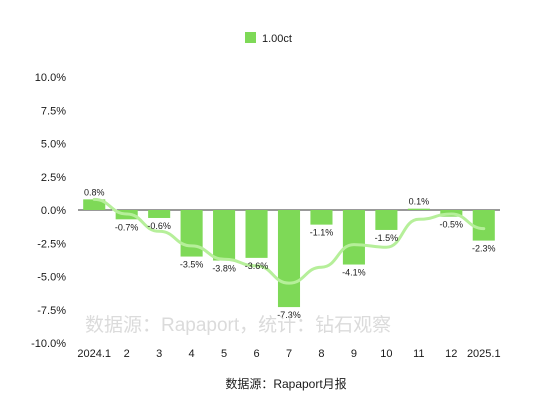 The height and width of the screenshot is (413, 537). What do you see at coordinates (50, 78) in the screenshot?
I see `y-tick-label: 10.0%` at bounding box center [50, 78].